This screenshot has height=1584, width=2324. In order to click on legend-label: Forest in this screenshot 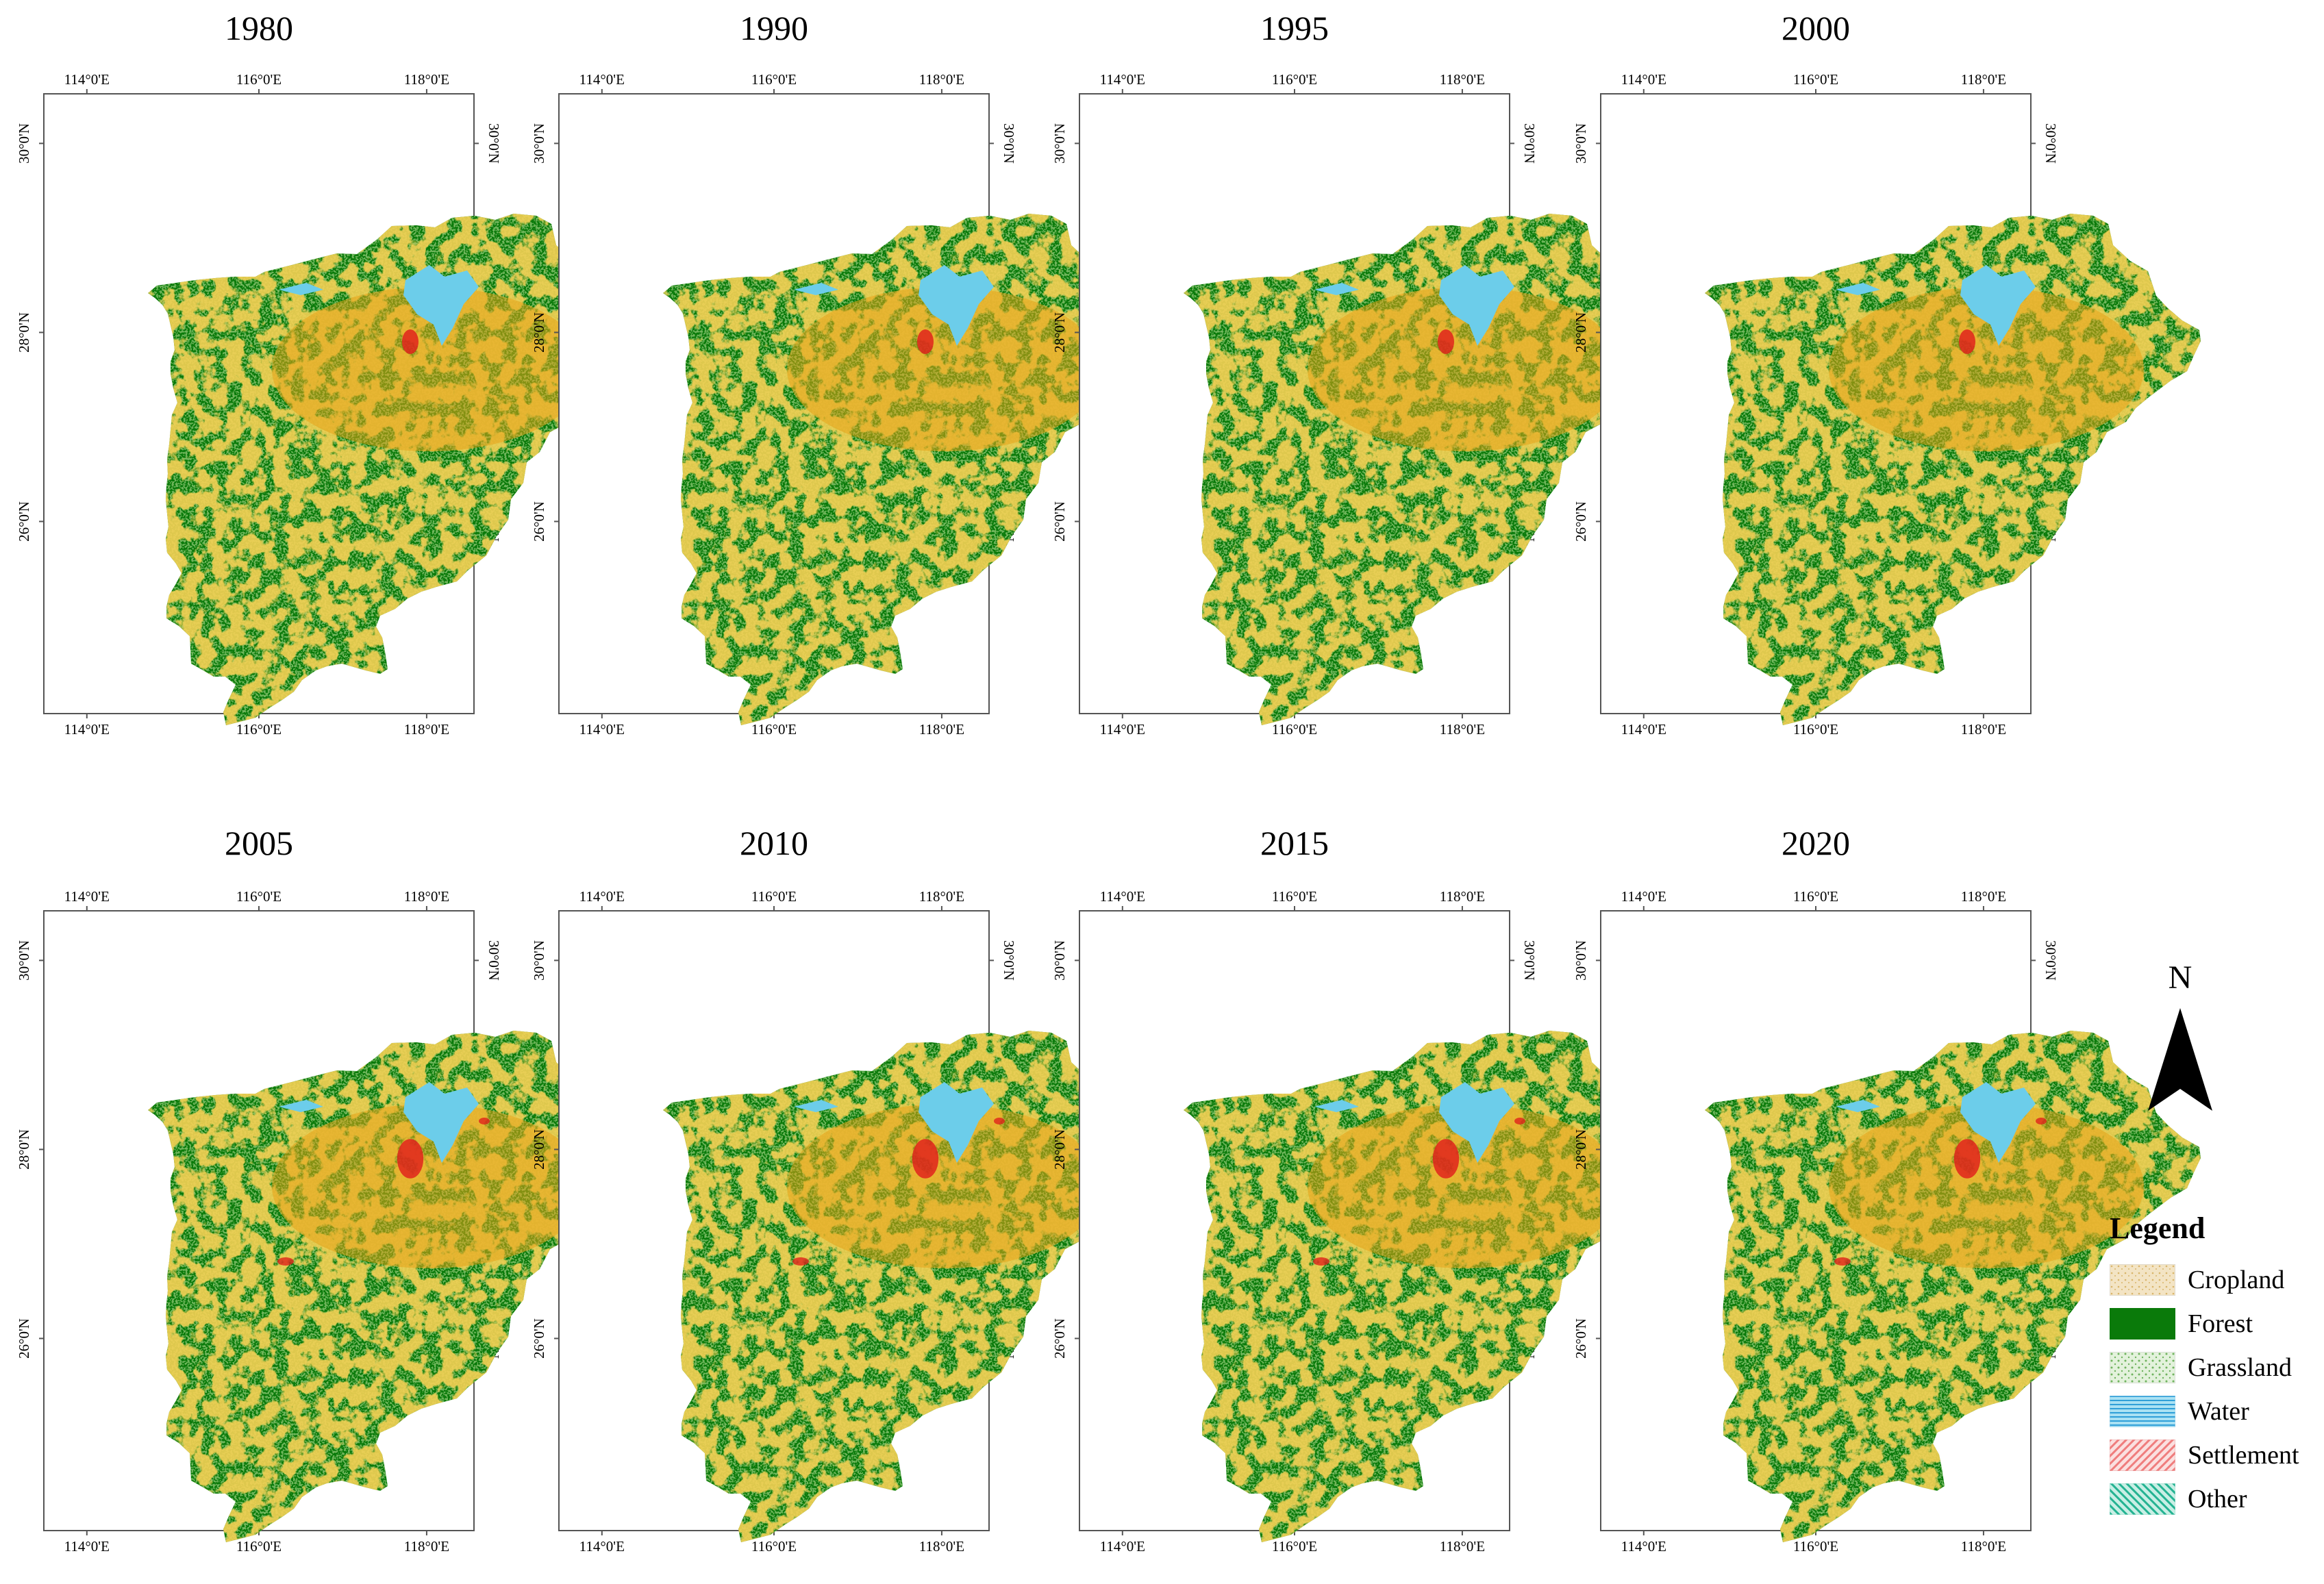, I will do `click(2220, 1323)`.